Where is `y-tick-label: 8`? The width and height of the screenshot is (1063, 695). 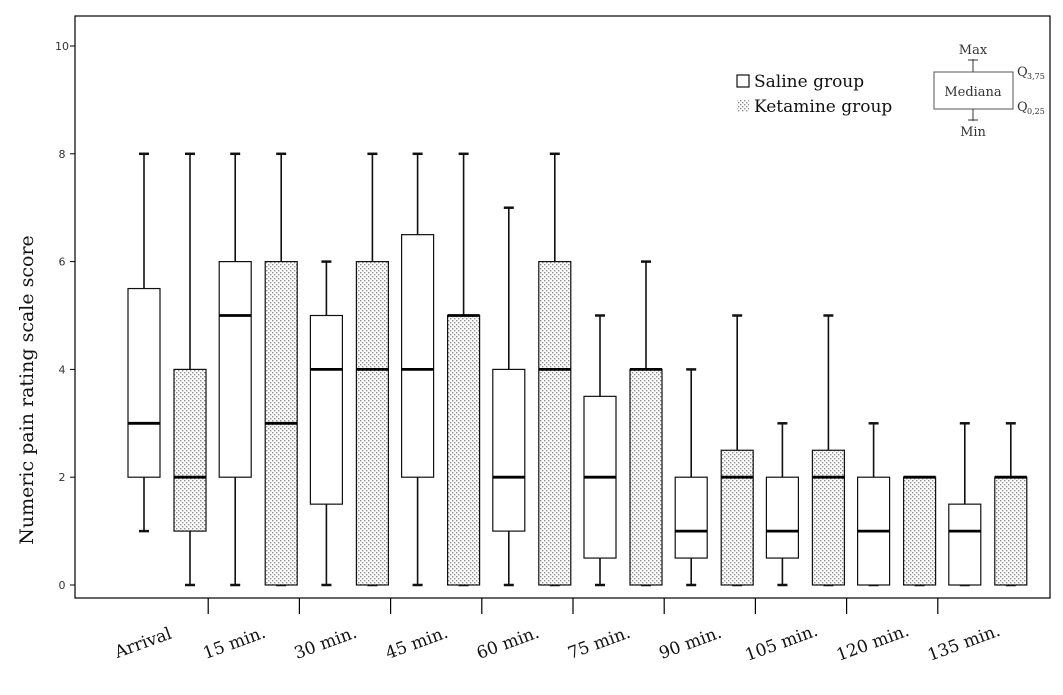 y-tick-label: 8 is located at coordinates (62, 154).